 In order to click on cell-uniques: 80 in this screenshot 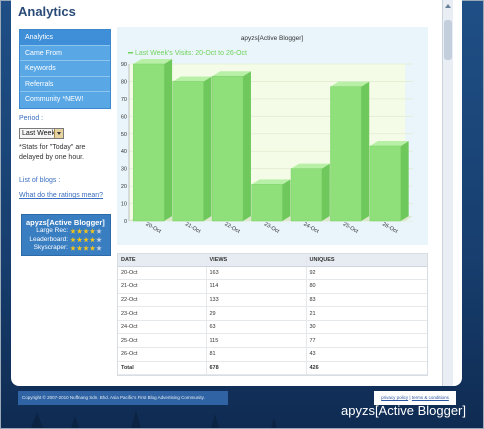, I will do `click(366, 286)`.